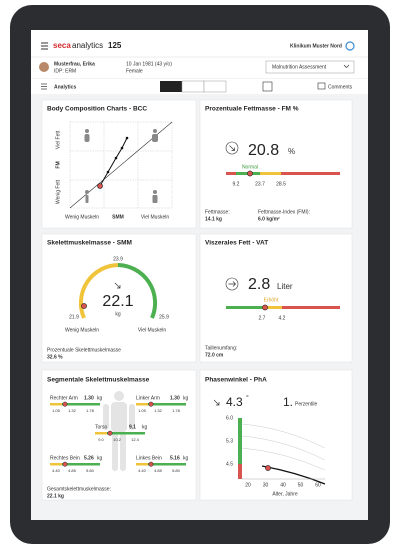  Describe the element at coordinates (267, 86) in the screenshot. I see `print-icon` at that location.